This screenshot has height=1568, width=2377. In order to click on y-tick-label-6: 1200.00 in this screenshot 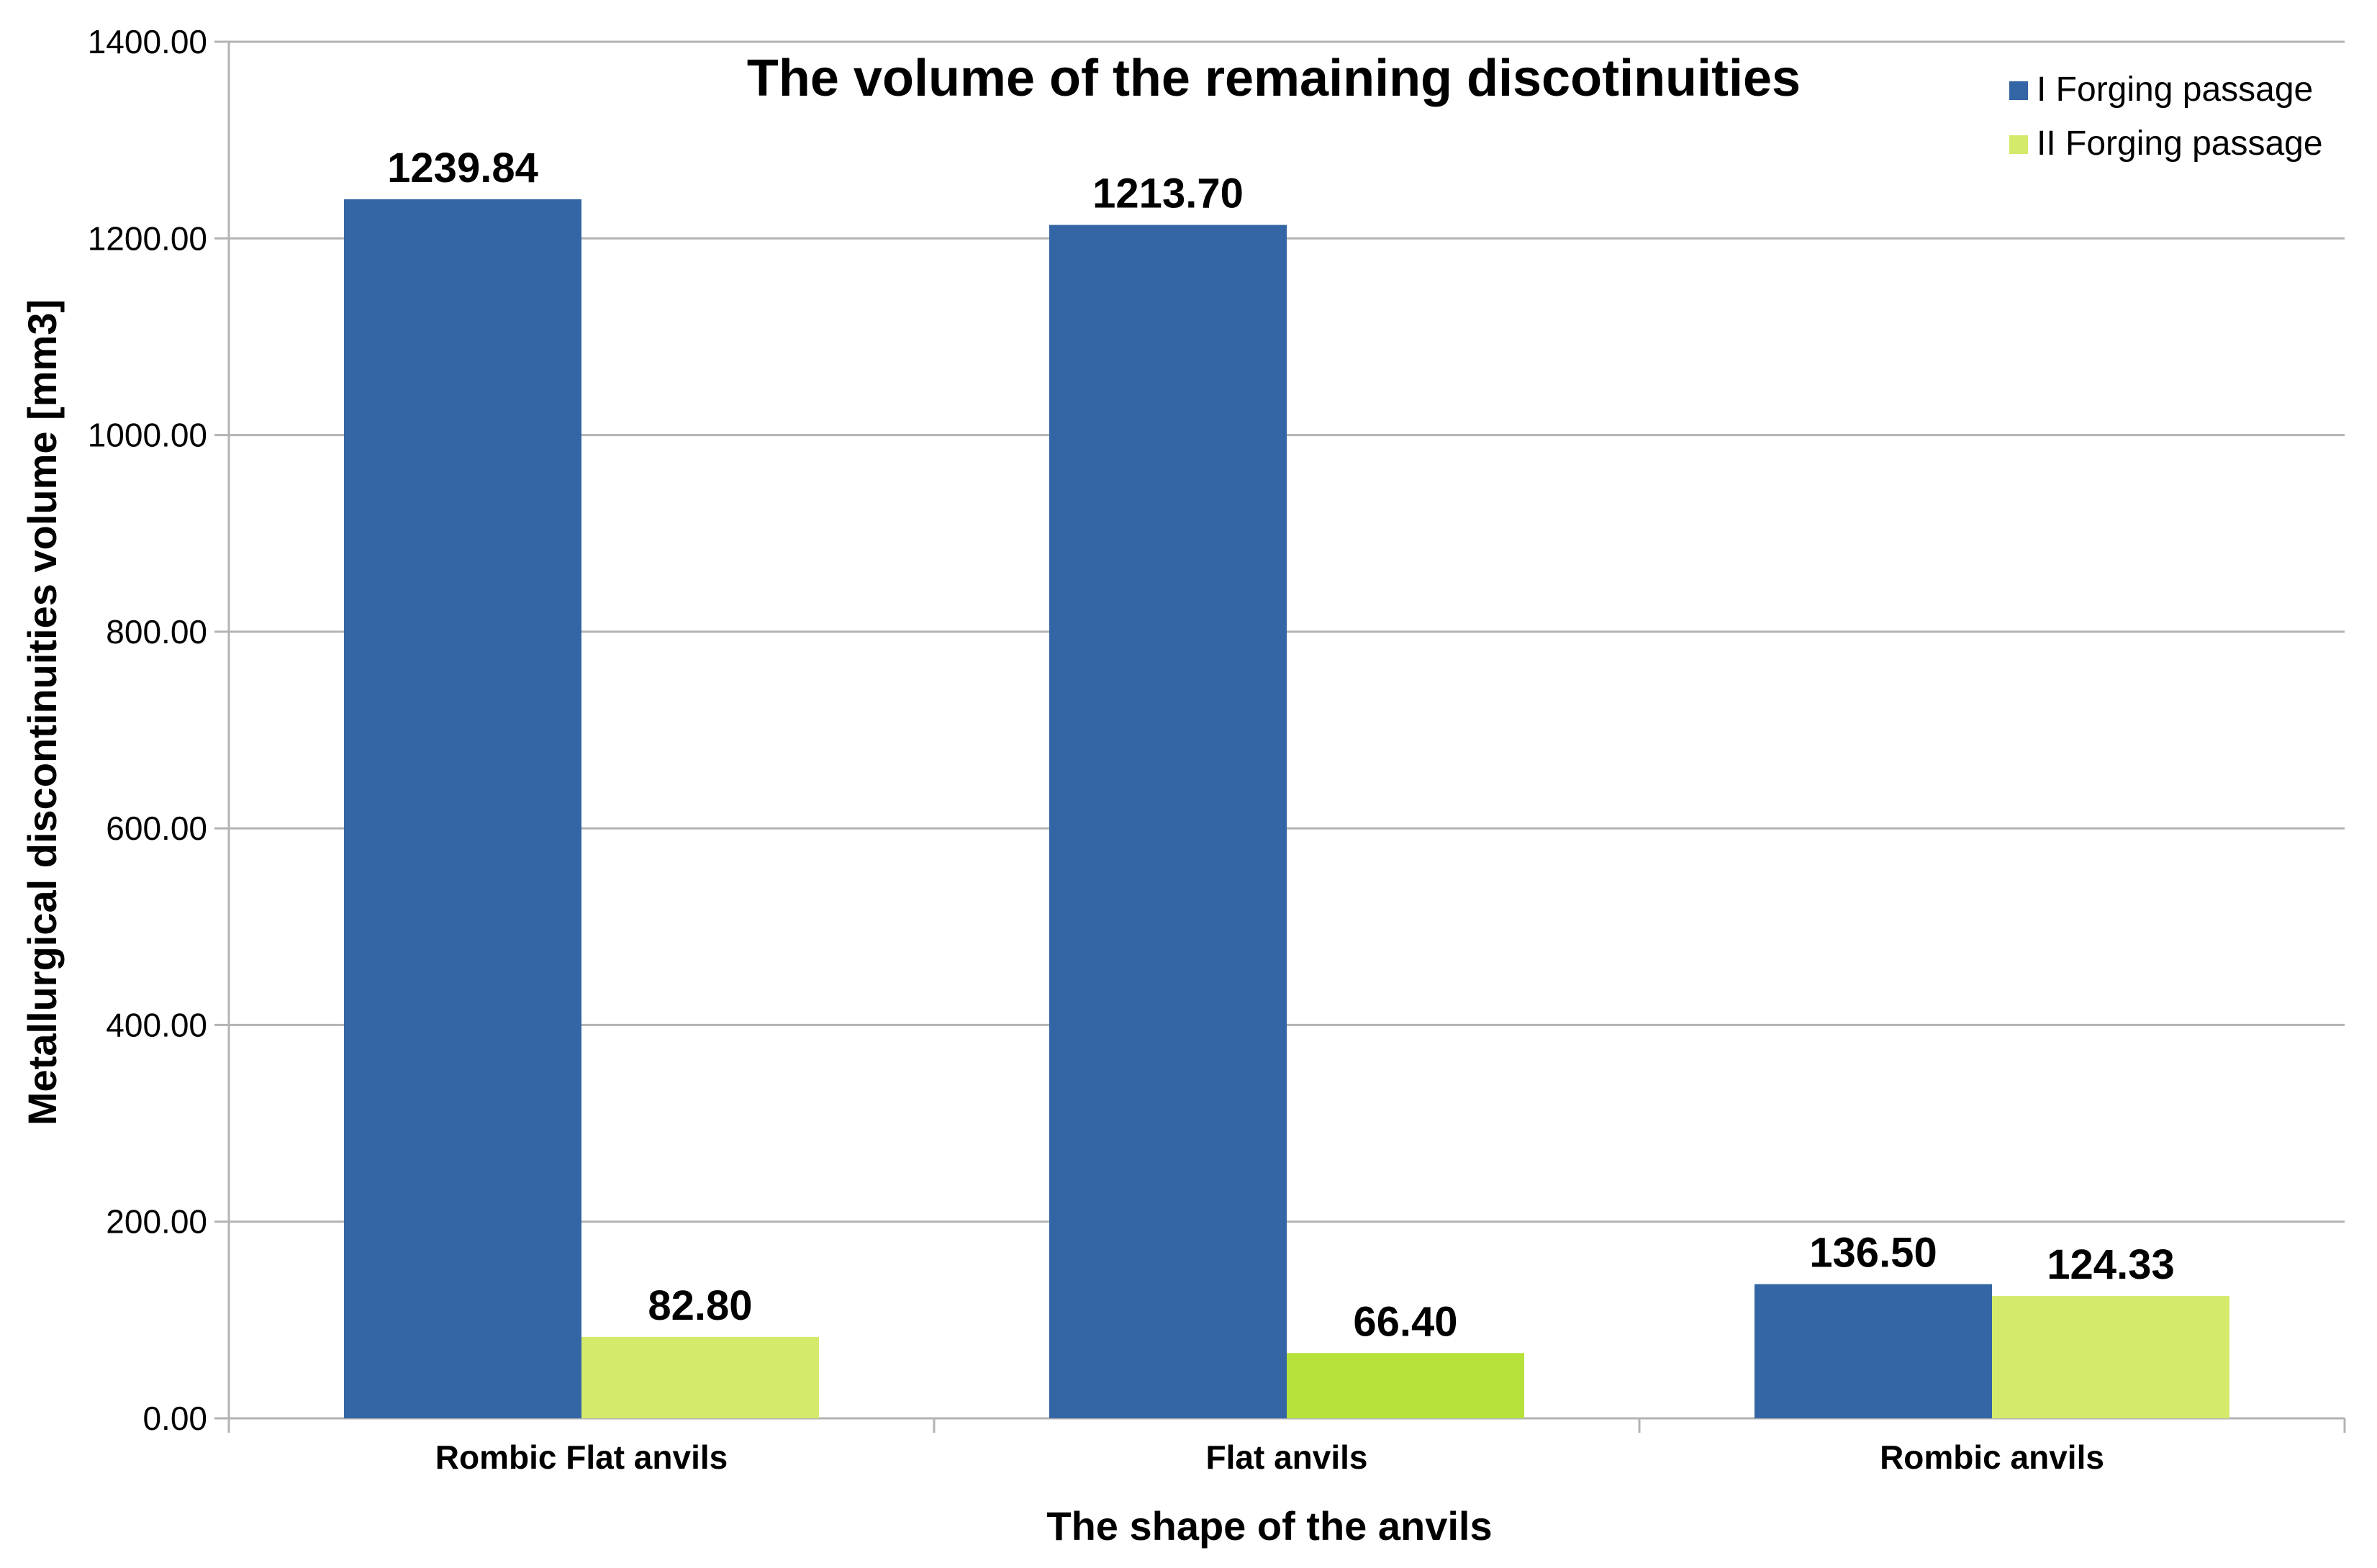, I will do `click(148, 238)`.